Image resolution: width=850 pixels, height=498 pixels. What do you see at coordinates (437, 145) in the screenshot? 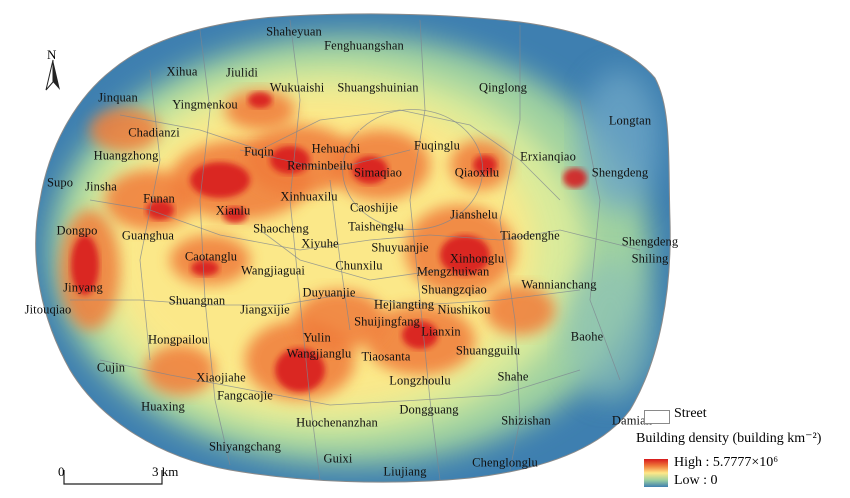
I see `street-label: Fuqinglu` at bounding box center [437, 145].